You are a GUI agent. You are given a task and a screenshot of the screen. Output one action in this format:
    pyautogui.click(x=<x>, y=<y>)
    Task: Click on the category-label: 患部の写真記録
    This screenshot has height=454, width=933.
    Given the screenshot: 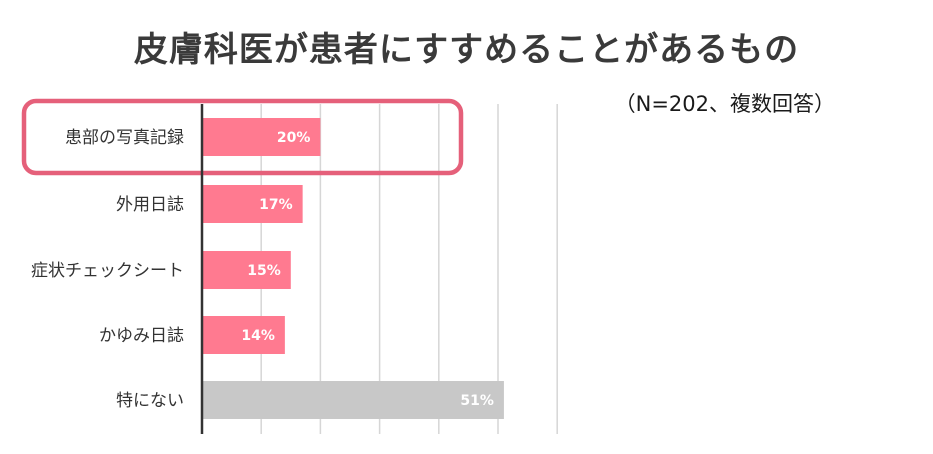 What is the action you would take?
    pyautogui.click(x=124, y=138)
    